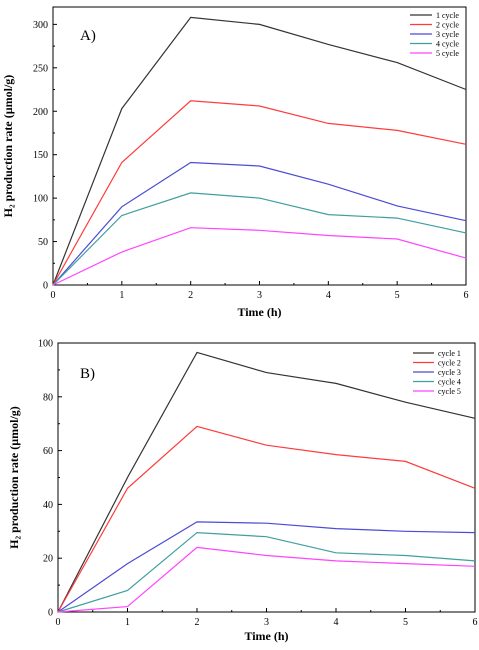 The width and height of the screenshot is (479, 650). Describe the element at coordinates (40, 68) in the screenshot. I see `y-tick-label: 250` at that location.